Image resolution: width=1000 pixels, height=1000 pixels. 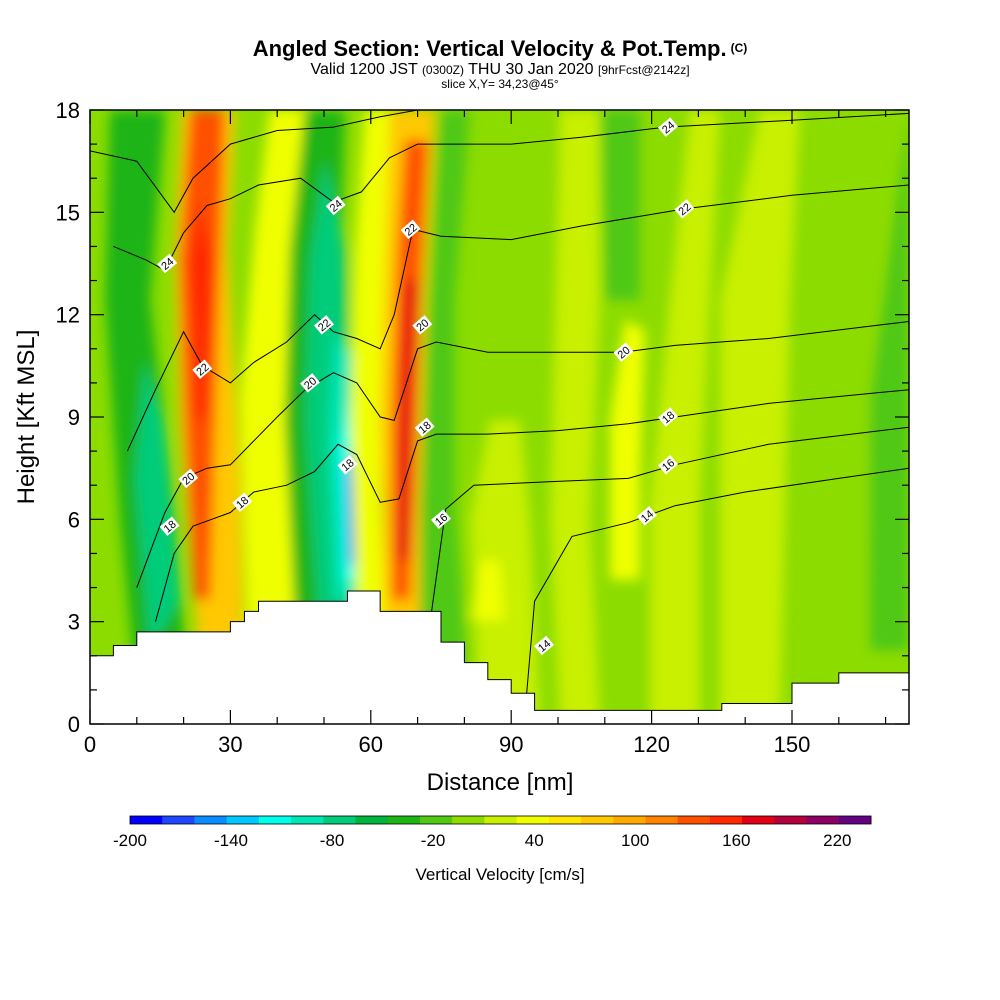 What do you see at coordinates (231, 840) in the screenshot?
I see `colorbar-tick-label: -140` at bounding box center [231, 840].